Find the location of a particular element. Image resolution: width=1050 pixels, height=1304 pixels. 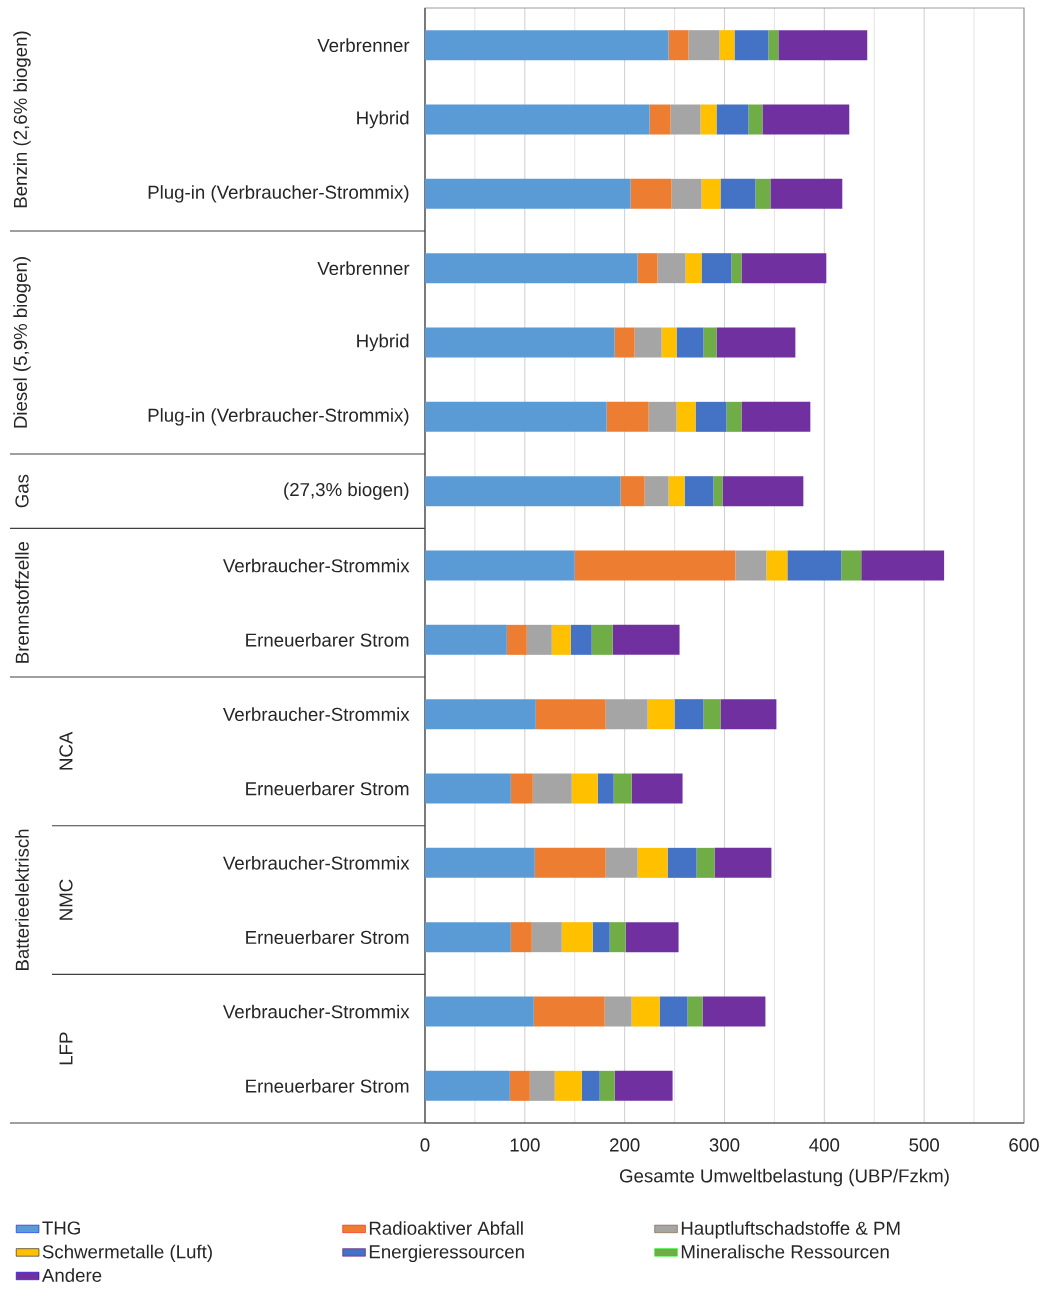

legend-label: Mineralische Ressourcen is located at coordinates (785, 1251).